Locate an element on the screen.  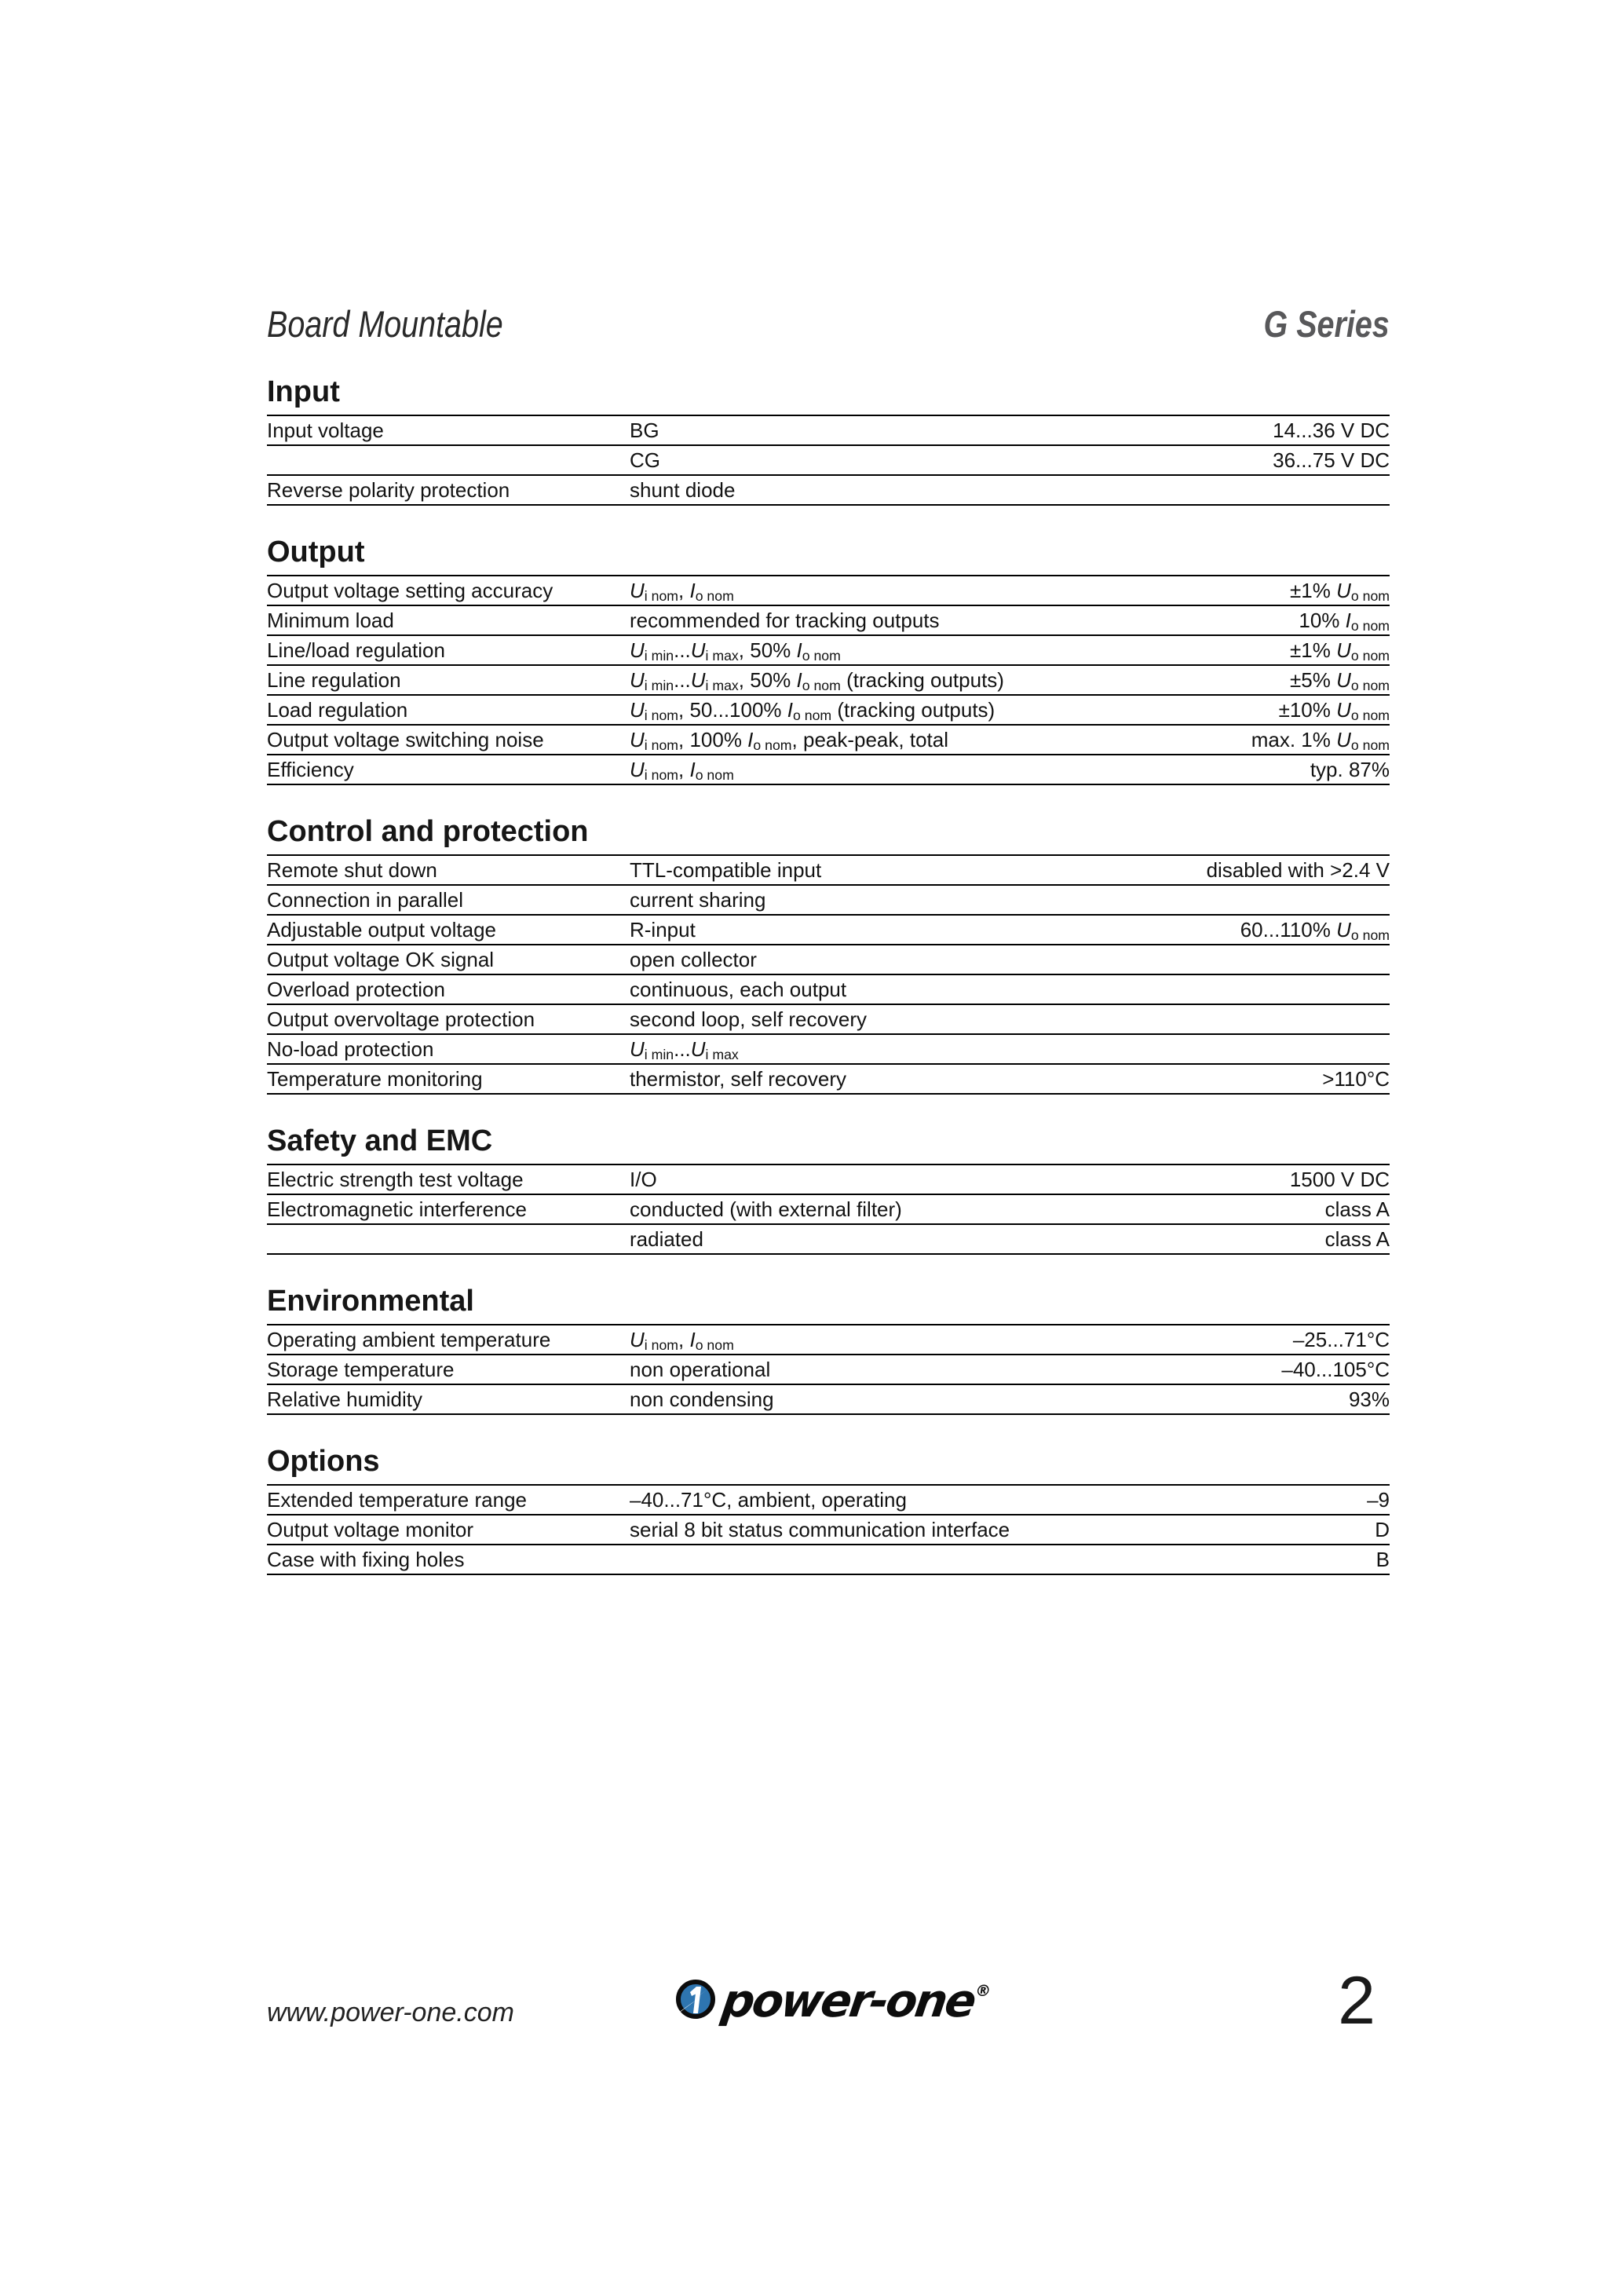
cell-value: >110°C is located at coordinates (1356, 1078).